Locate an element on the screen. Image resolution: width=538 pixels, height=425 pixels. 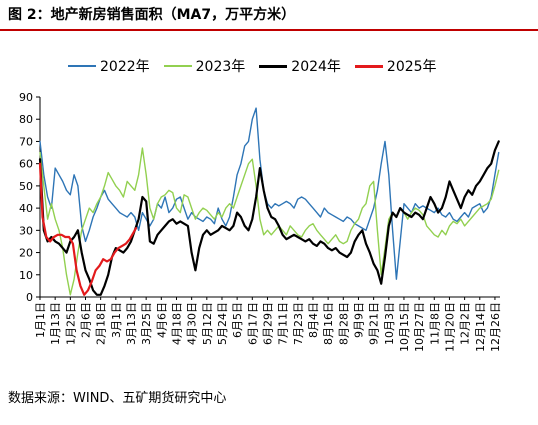
legend-label: 2023年 is located at coordinates (220, 67).